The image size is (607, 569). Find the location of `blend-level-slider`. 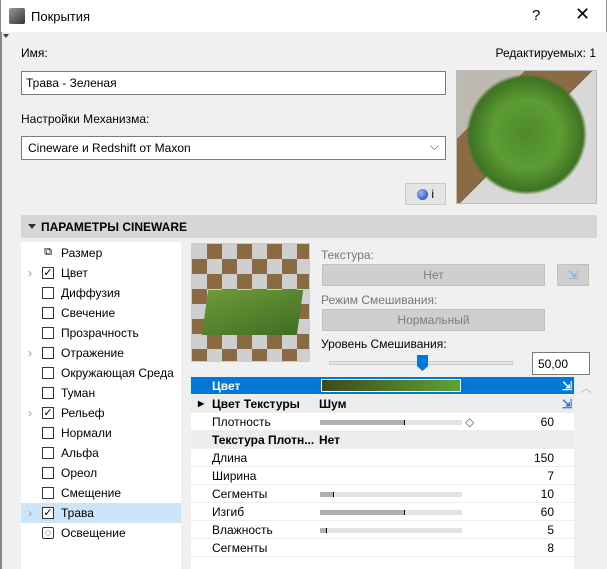

blend-level-slider is located at coordinates (421, 363).